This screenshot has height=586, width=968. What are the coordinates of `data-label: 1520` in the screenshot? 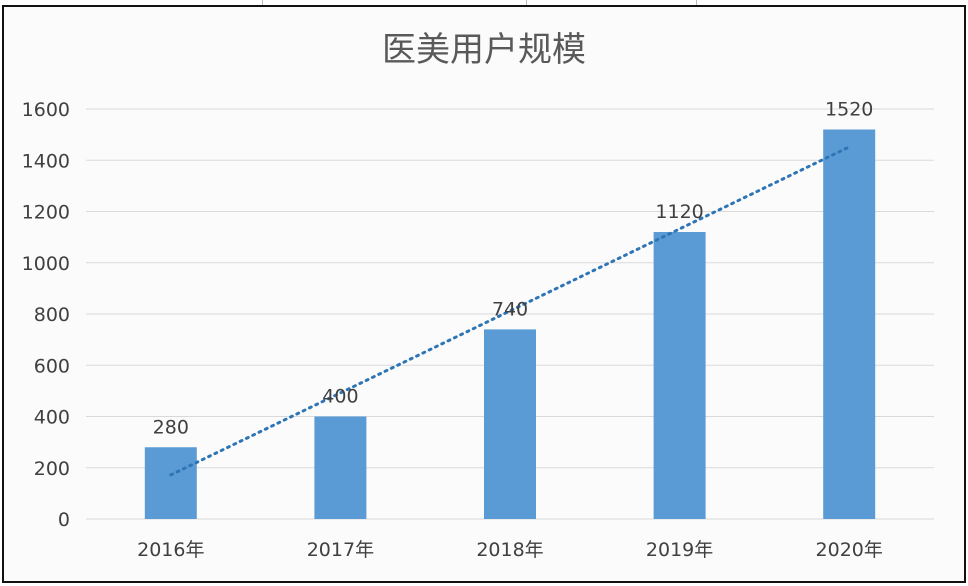 It's located at (849, 110).